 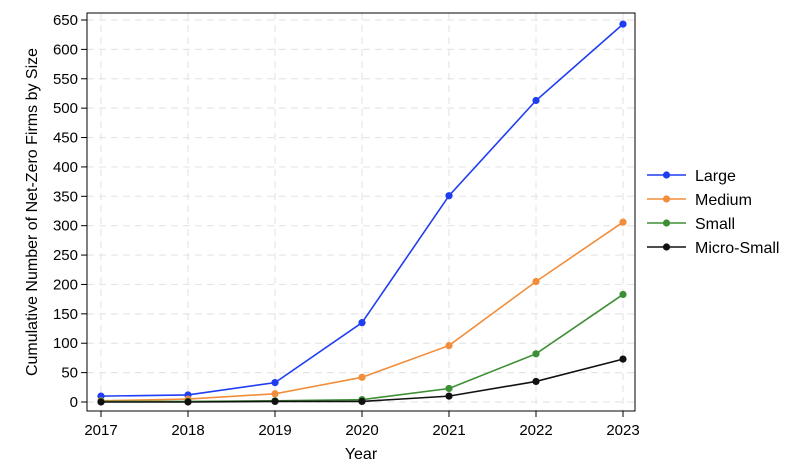 I want to click on x-tick-label: 2023, so click(x=622, y=430).